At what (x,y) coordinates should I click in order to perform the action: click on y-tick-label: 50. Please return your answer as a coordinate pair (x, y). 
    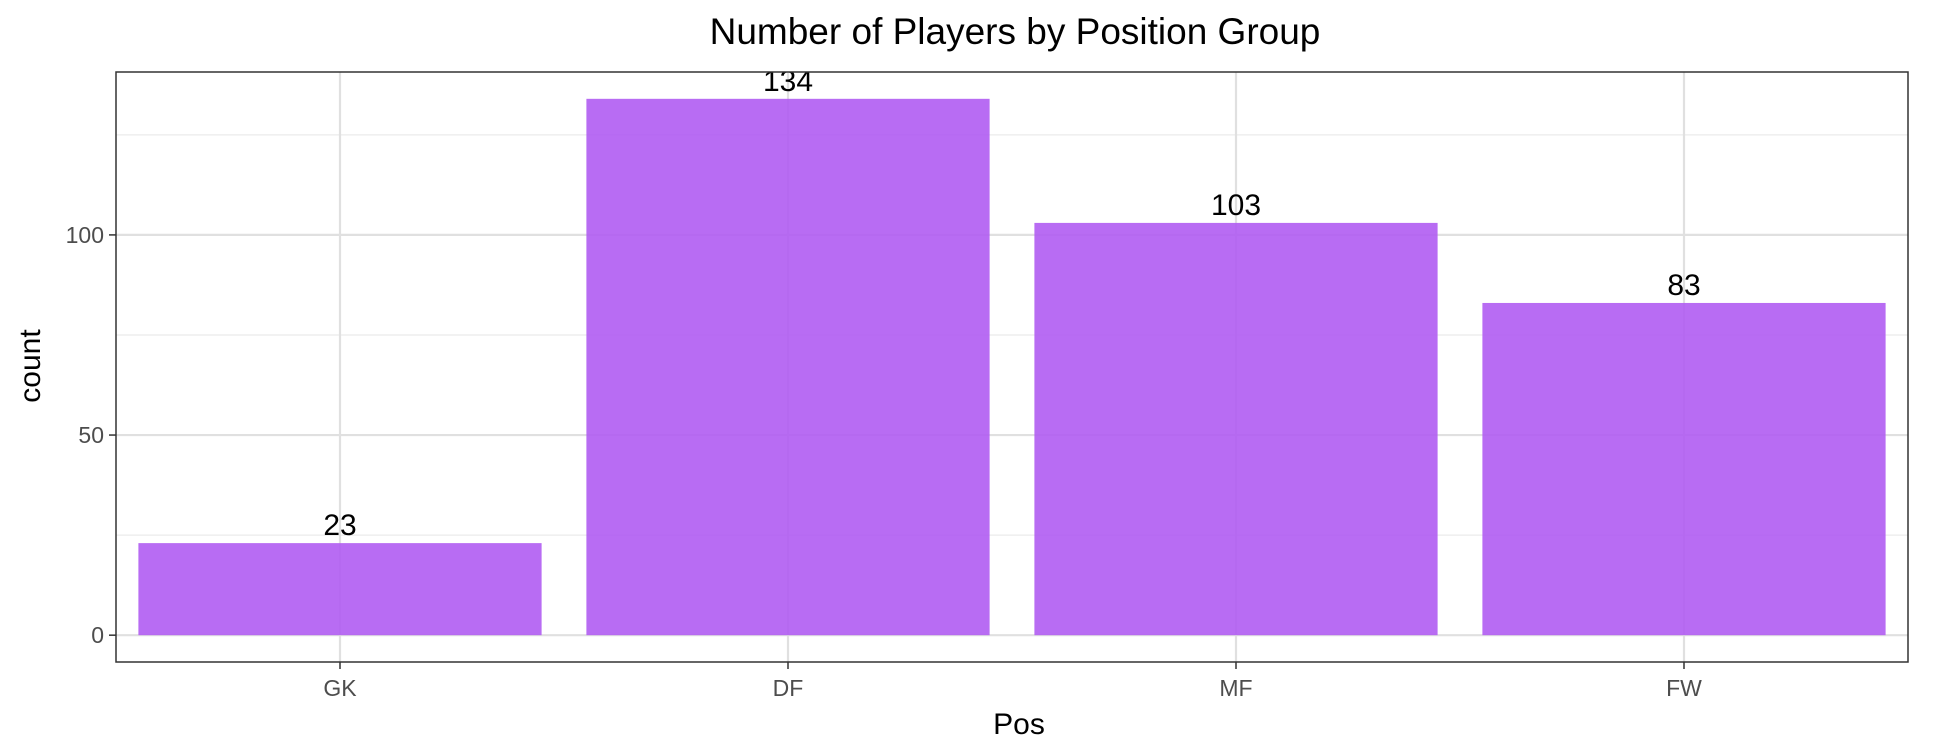
    Looking at the image, I should click on (91, 435).